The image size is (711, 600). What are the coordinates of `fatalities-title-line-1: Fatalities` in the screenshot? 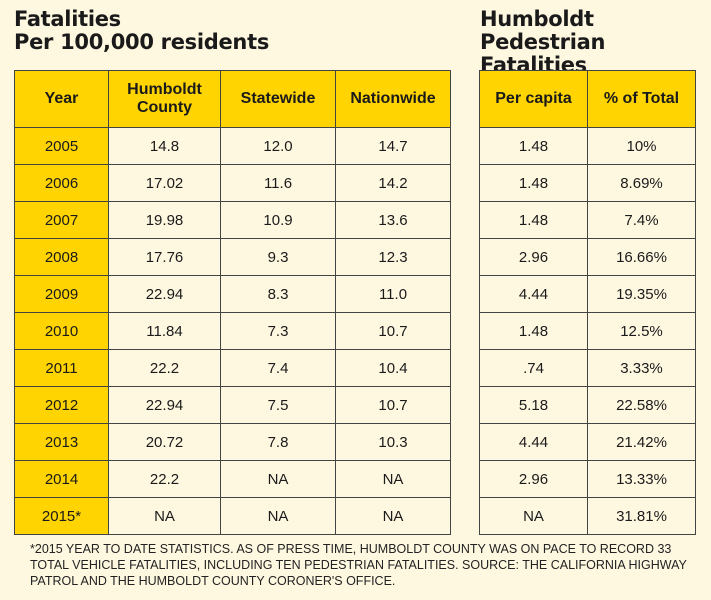 It's located at (67, 19).